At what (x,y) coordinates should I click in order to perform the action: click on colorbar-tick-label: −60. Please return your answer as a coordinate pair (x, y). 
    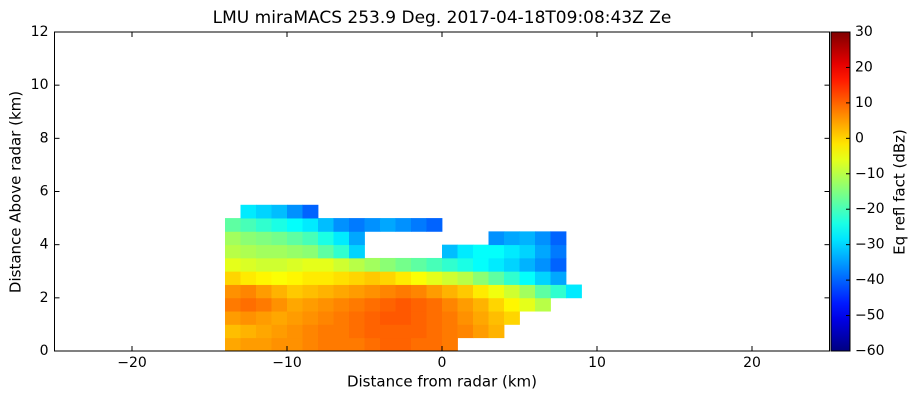
    Looking at the image, I should click on (870, 351).